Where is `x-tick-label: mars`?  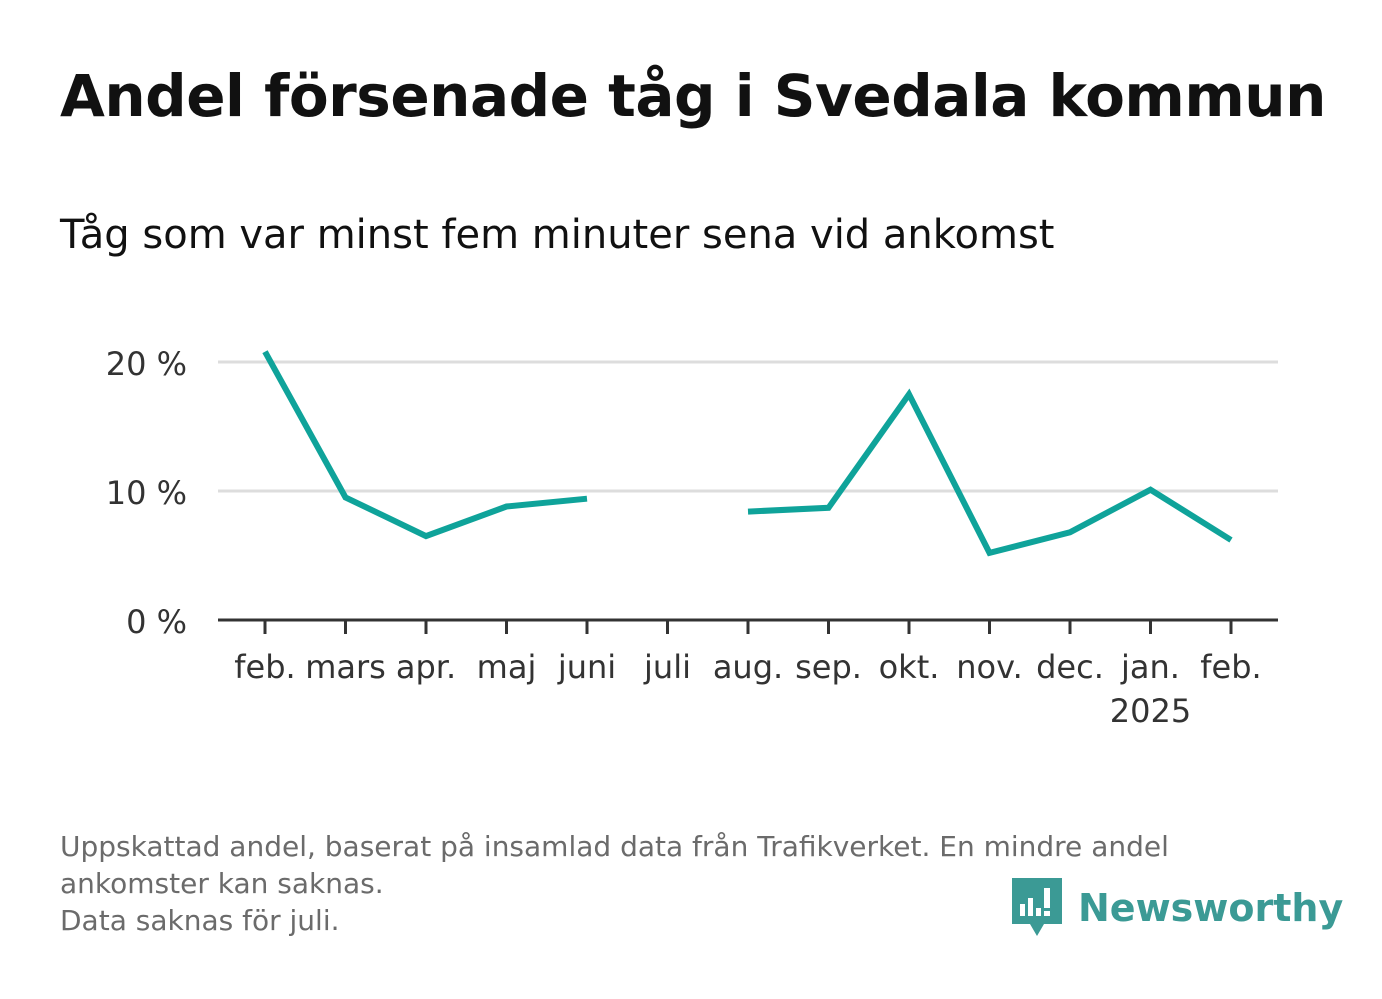
x-tick-label: mars is located at coordinates (345, 667).